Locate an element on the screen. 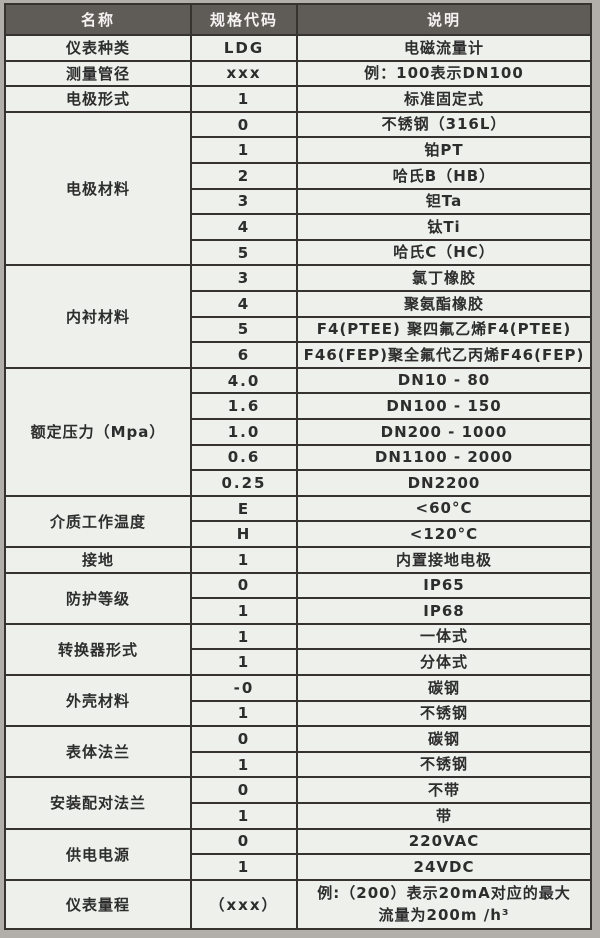 Image resolution: width=600 pixels, height=938 pixels. spec-group: 安装配对法兰 0 不带 1 带 is located at coordinates (298, 802).